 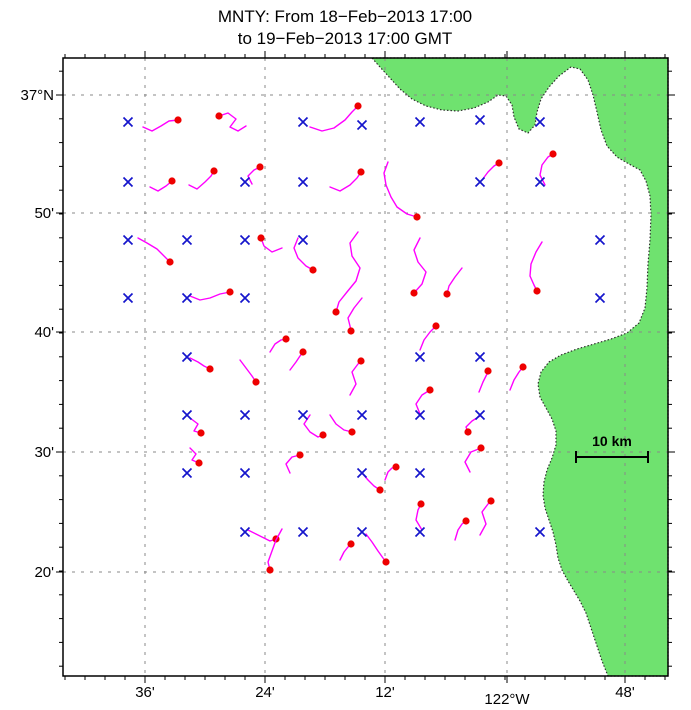 I want to click on scale-bar-label: 10 km, so click(x=612, y=441).